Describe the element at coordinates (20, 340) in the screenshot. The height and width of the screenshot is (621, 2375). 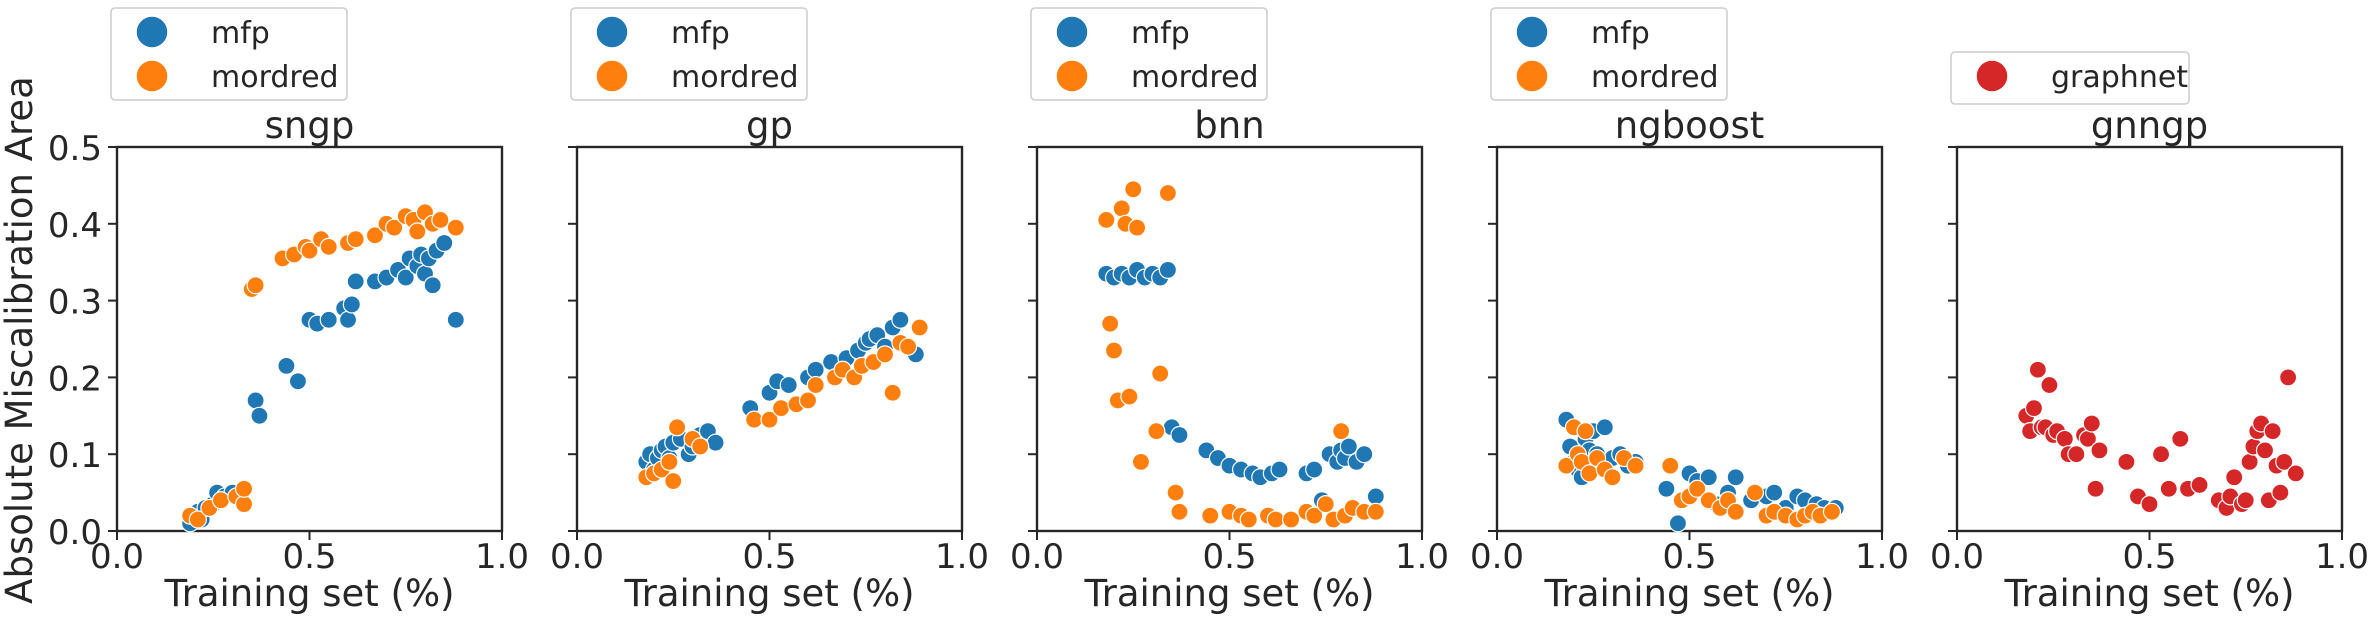
I see `figure-ylabel: Absolute Miscalibration Area` at that location.